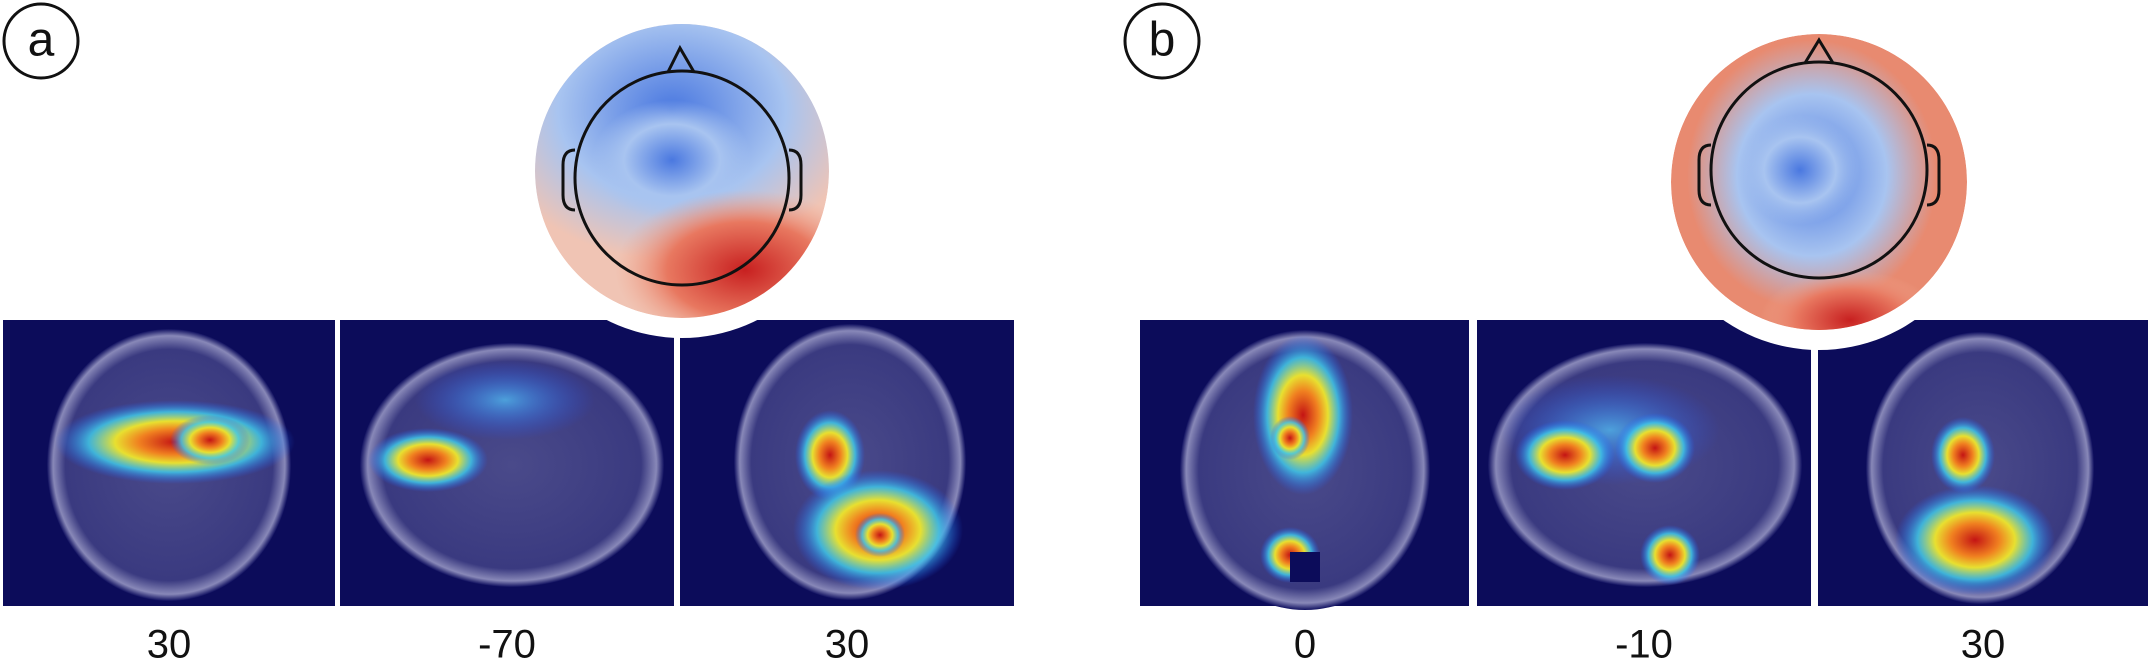  I want to click on slice-label: -70, so click(507, 644).